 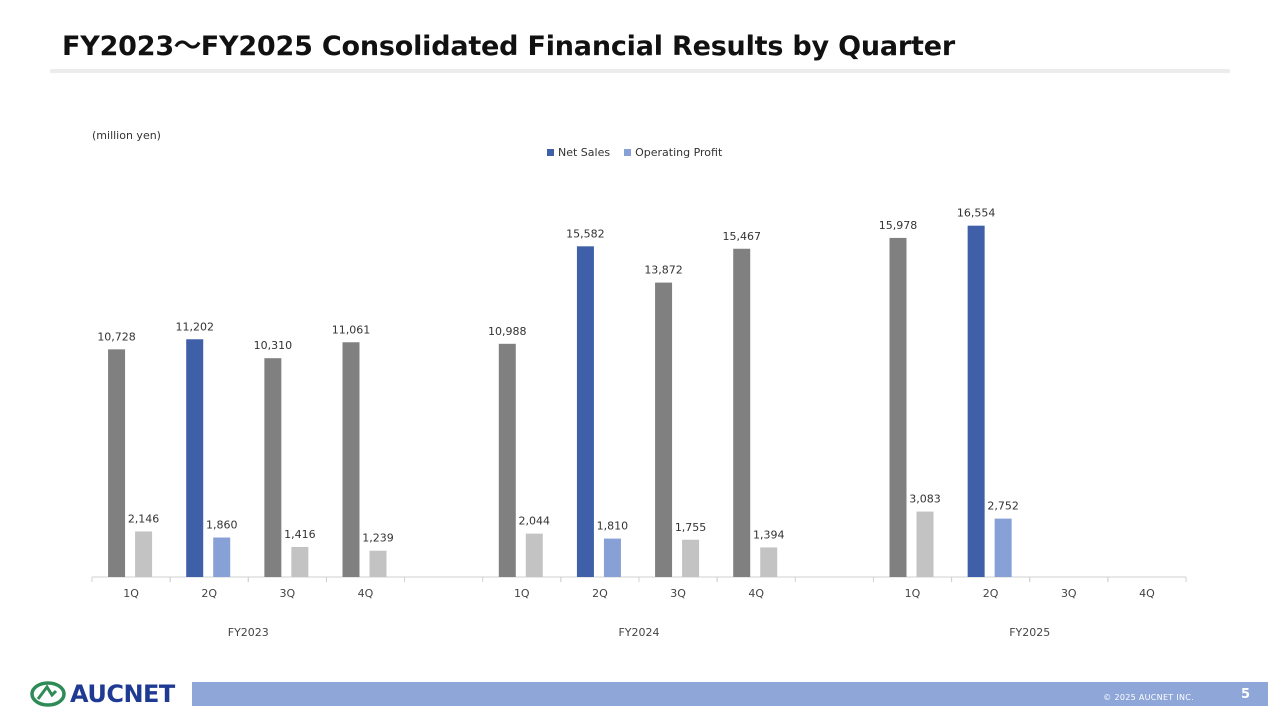 What do you see at coordinates (378, 538) in the screenshot?
I see `data-label-operating-profit: 1,239` at bounding box center [378, 538].